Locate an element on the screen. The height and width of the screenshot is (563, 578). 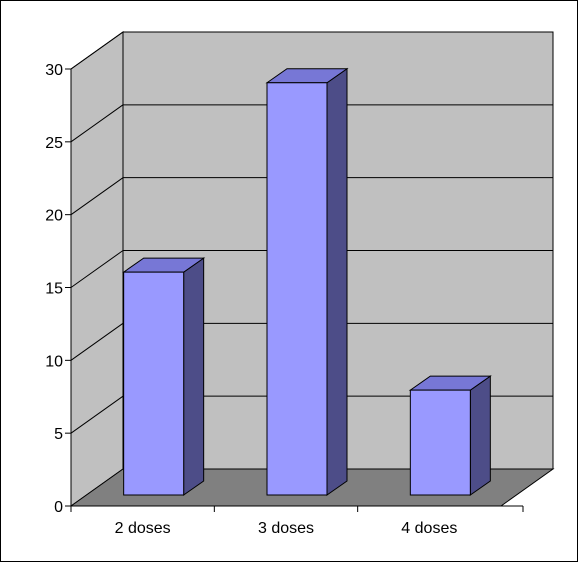
y-tick-label: 0 is located at coordinates (58, 507).